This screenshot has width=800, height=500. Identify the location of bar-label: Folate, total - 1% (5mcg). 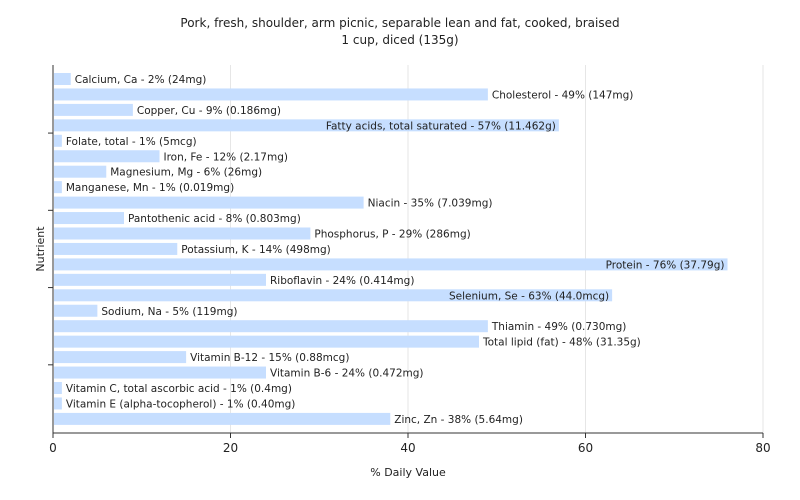
(131, 142).